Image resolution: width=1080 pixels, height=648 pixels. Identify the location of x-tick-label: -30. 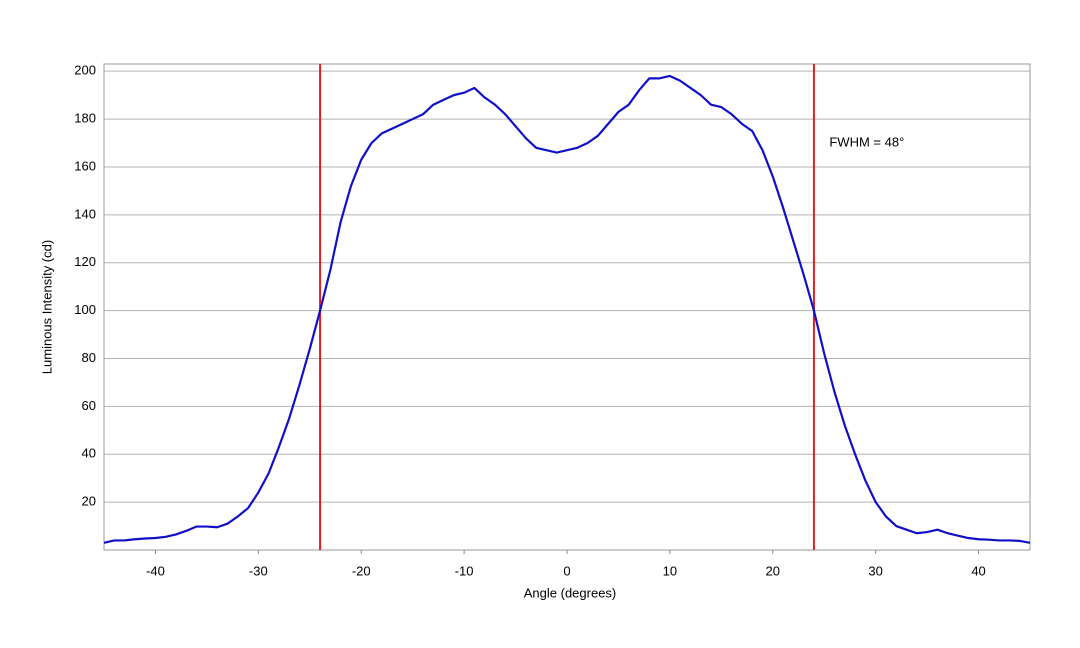
(258, 570).